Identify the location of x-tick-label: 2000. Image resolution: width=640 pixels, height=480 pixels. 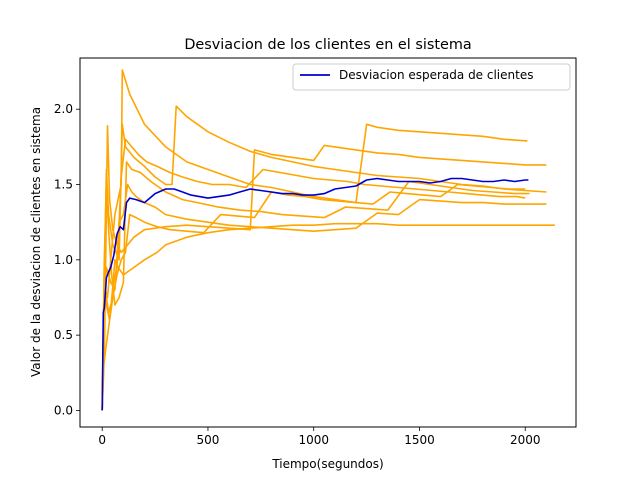
(525, 440).